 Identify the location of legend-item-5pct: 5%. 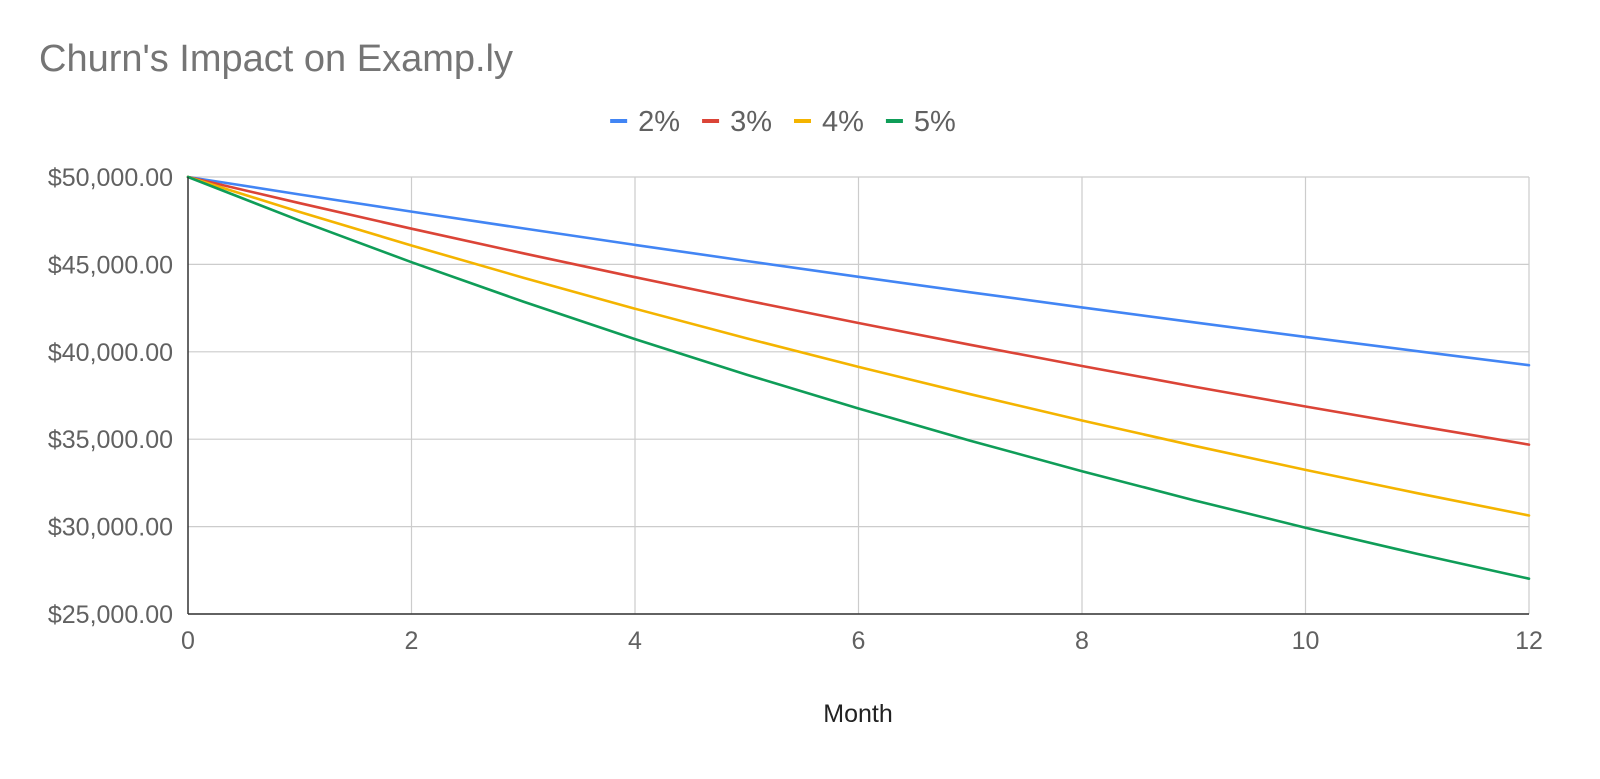
(920, 122).